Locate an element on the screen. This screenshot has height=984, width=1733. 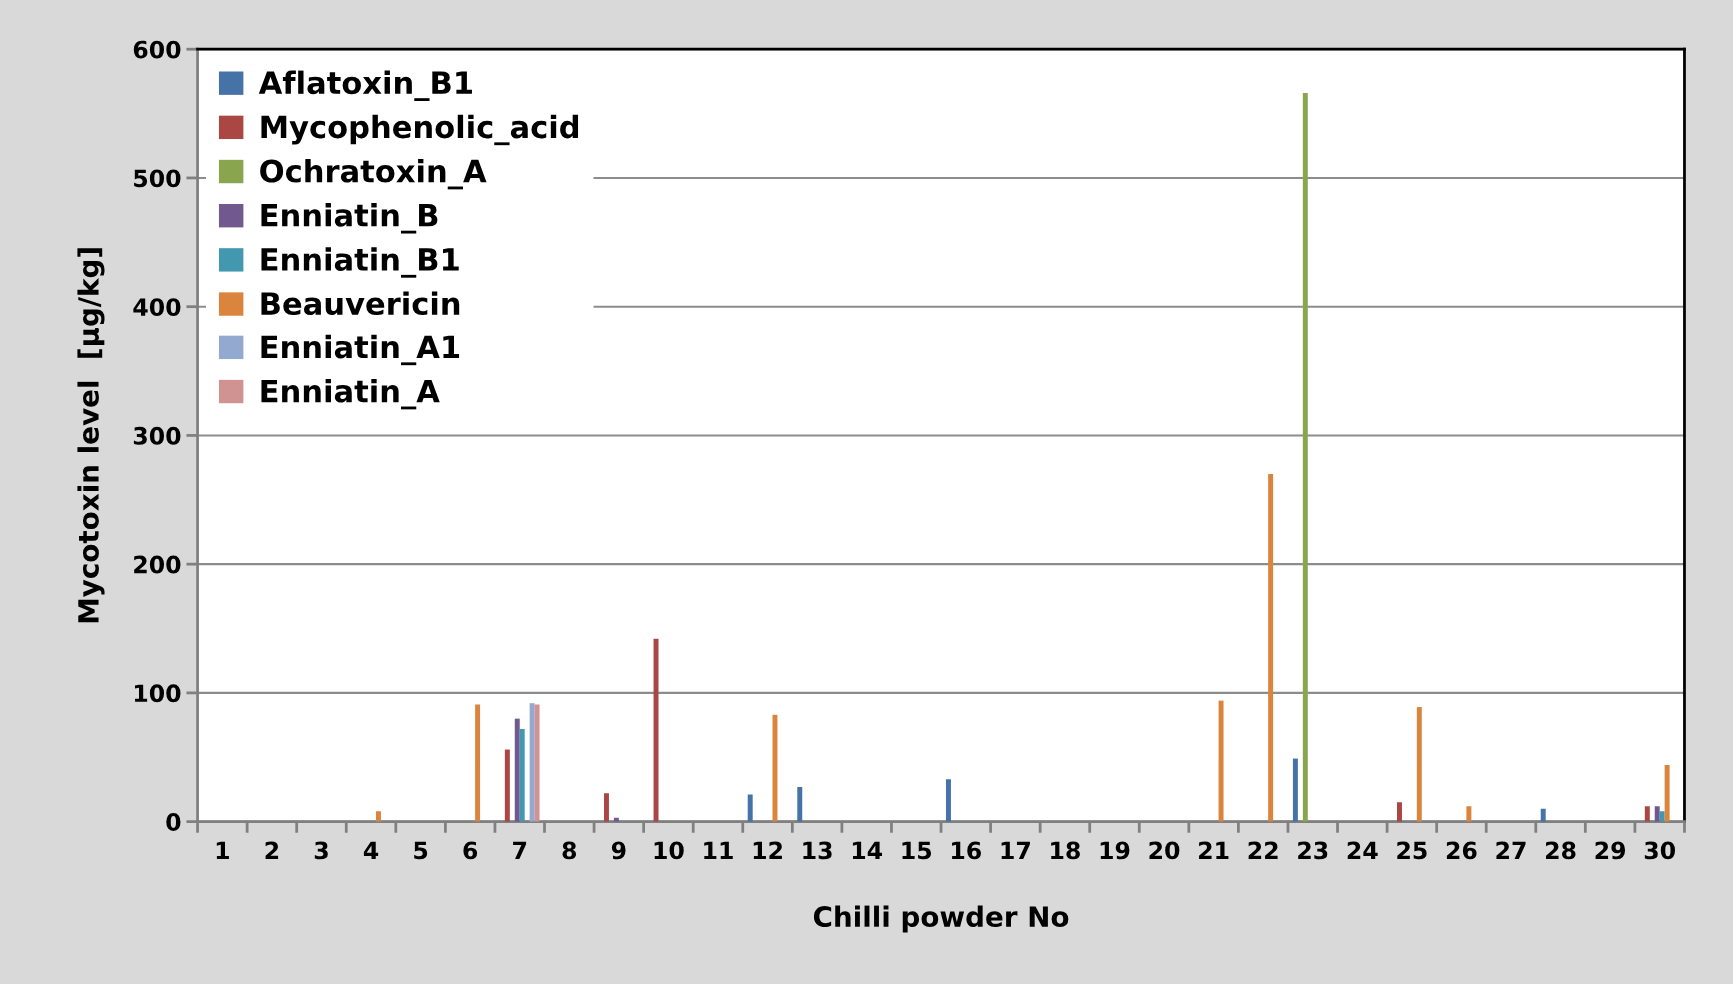
x-axis-title: Chilli powder No is located at coordinates (941, 919).